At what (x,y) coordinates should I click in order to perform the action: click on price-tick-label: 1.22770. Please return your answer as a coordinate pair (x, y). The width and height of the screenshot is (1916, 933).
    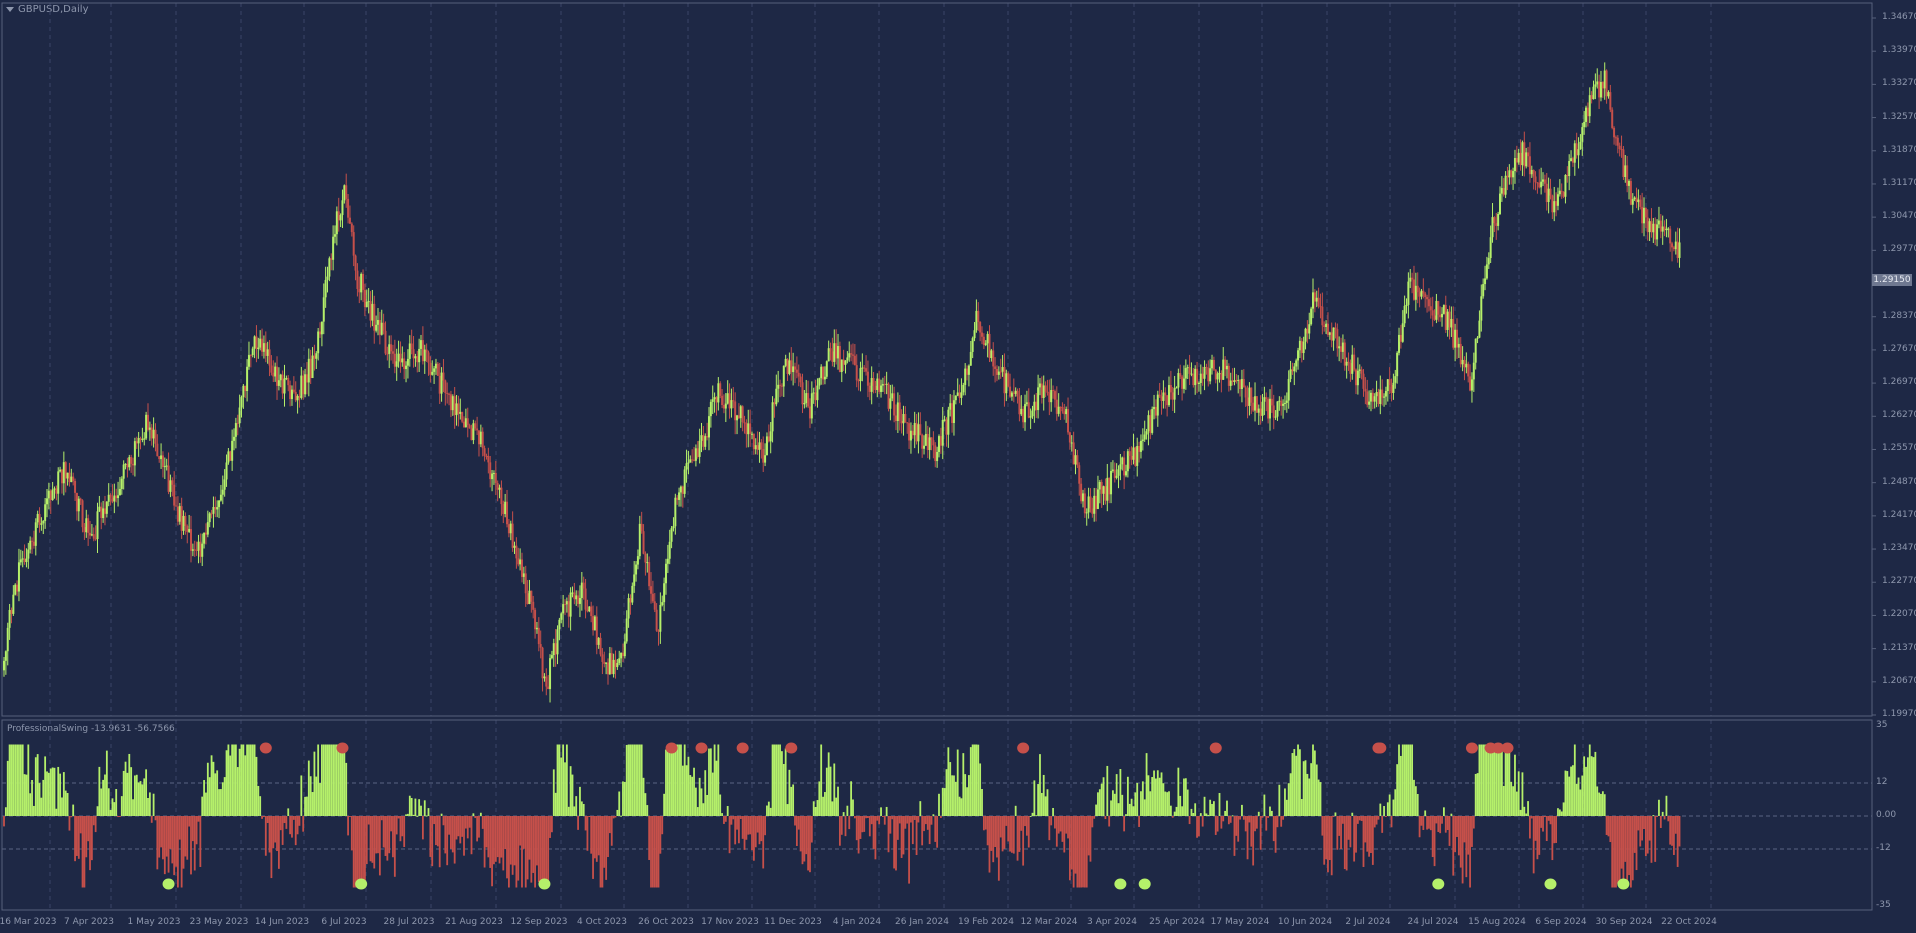
    Looking at the image, I should click on (1899, 581).